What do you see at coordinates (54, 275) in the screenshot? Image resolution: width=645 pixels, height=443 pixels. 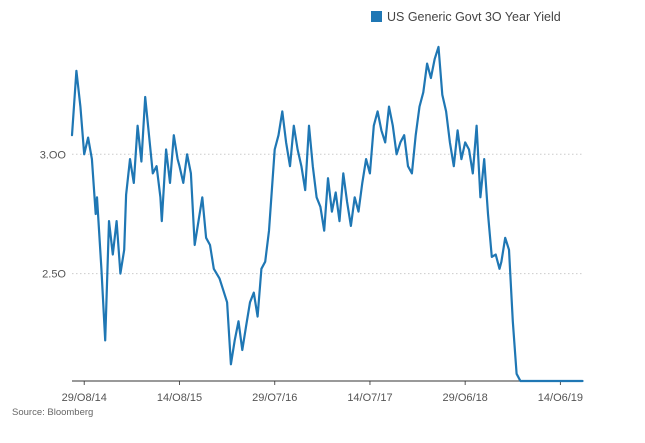 I see `y-tick-label: 2.5O` at bounding box center [54, 275].